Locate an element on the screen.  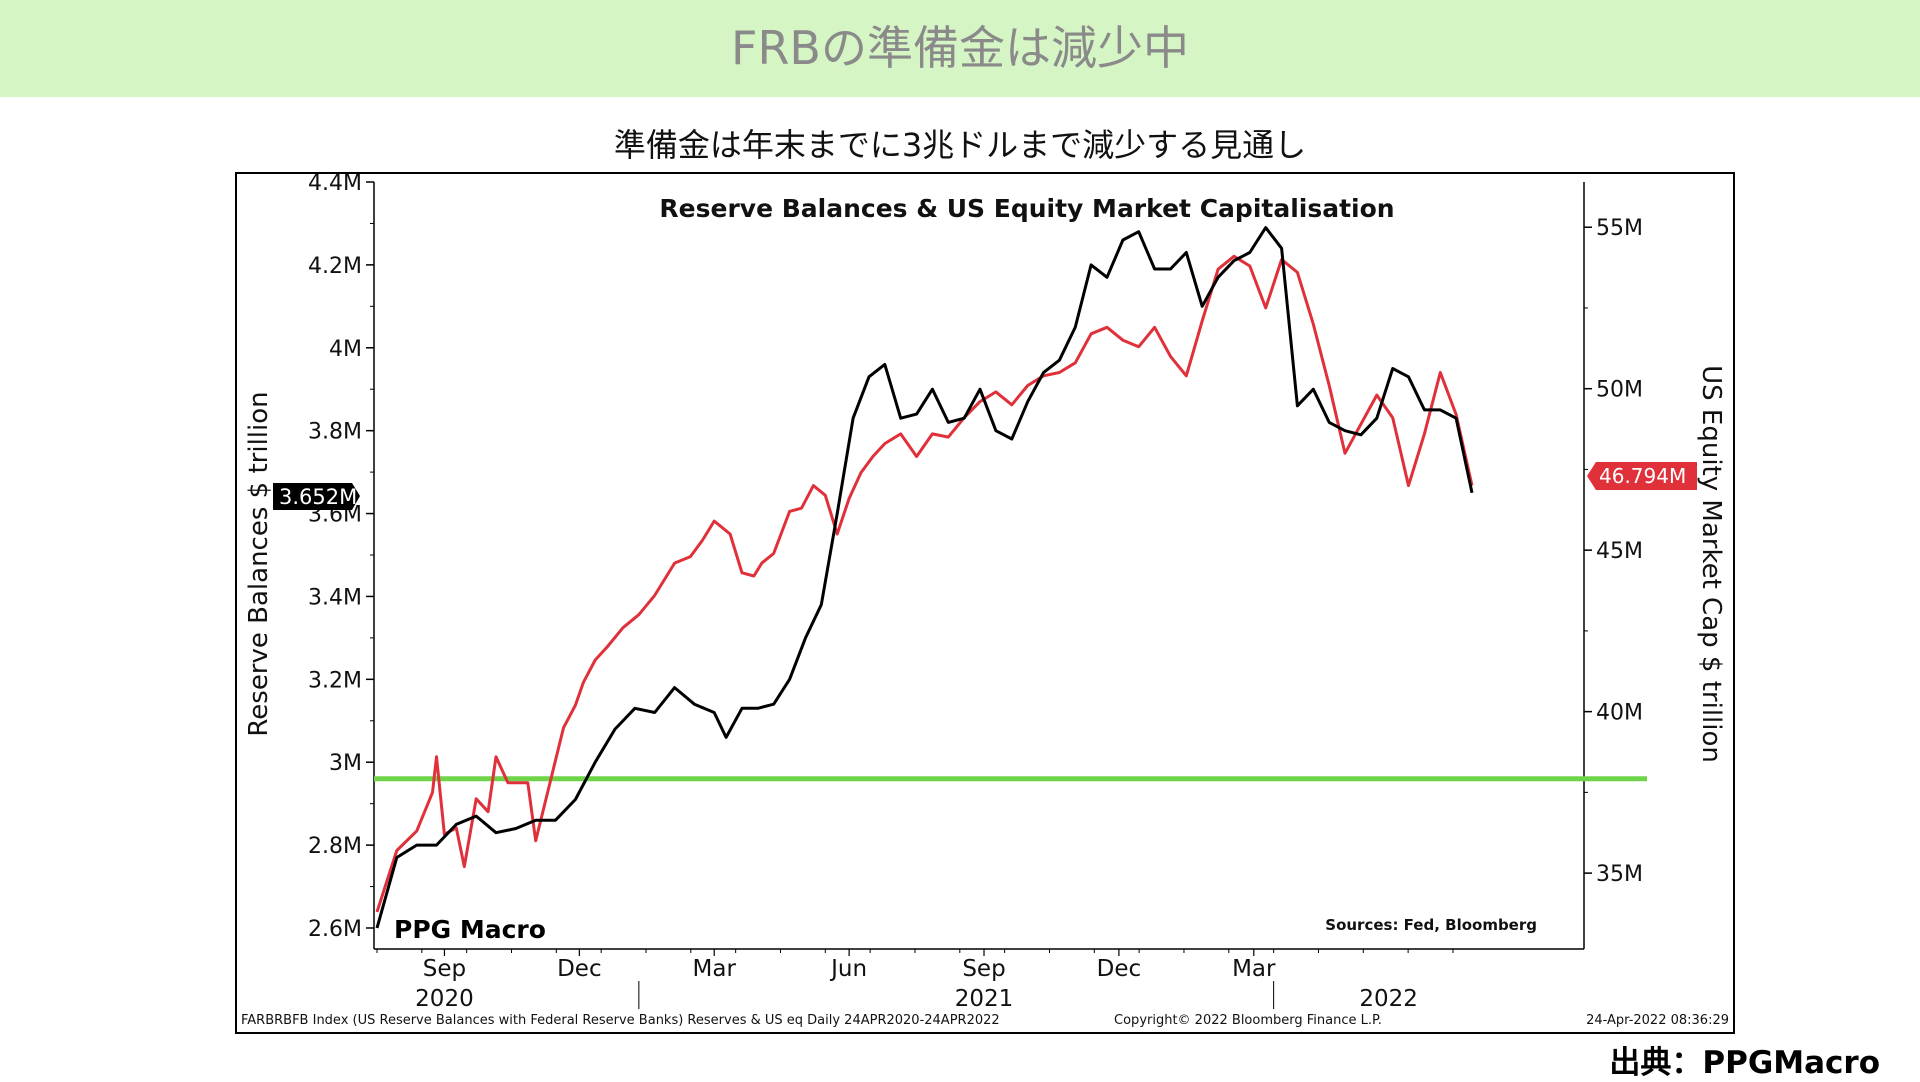
watermark: PPG Macro is located at coordinates (470, 929).